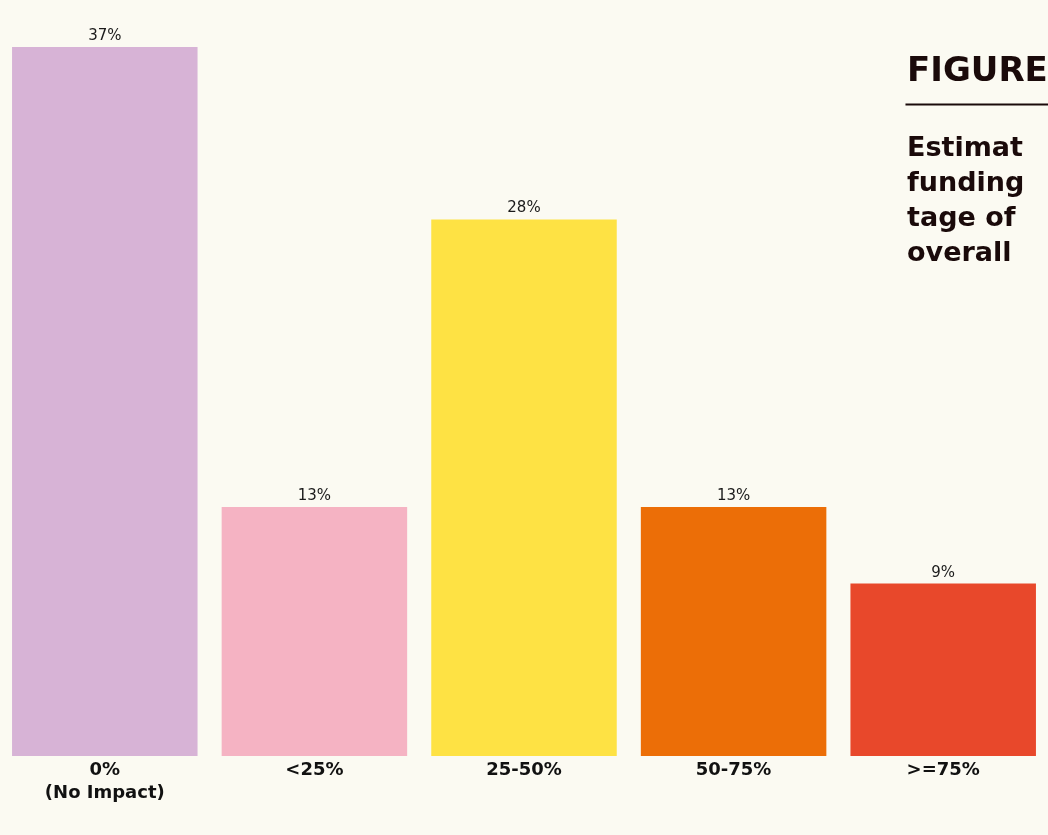 This screenshot has width=1048, height=835. What do you see at coordinates (943, 571) in the screenshot?
I see `data-label: 9%` at bounding box center [943, 571].